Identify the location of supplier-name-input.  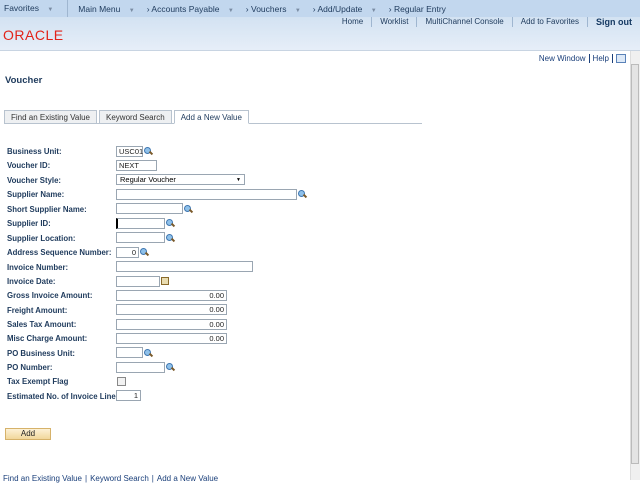
(206, 194).